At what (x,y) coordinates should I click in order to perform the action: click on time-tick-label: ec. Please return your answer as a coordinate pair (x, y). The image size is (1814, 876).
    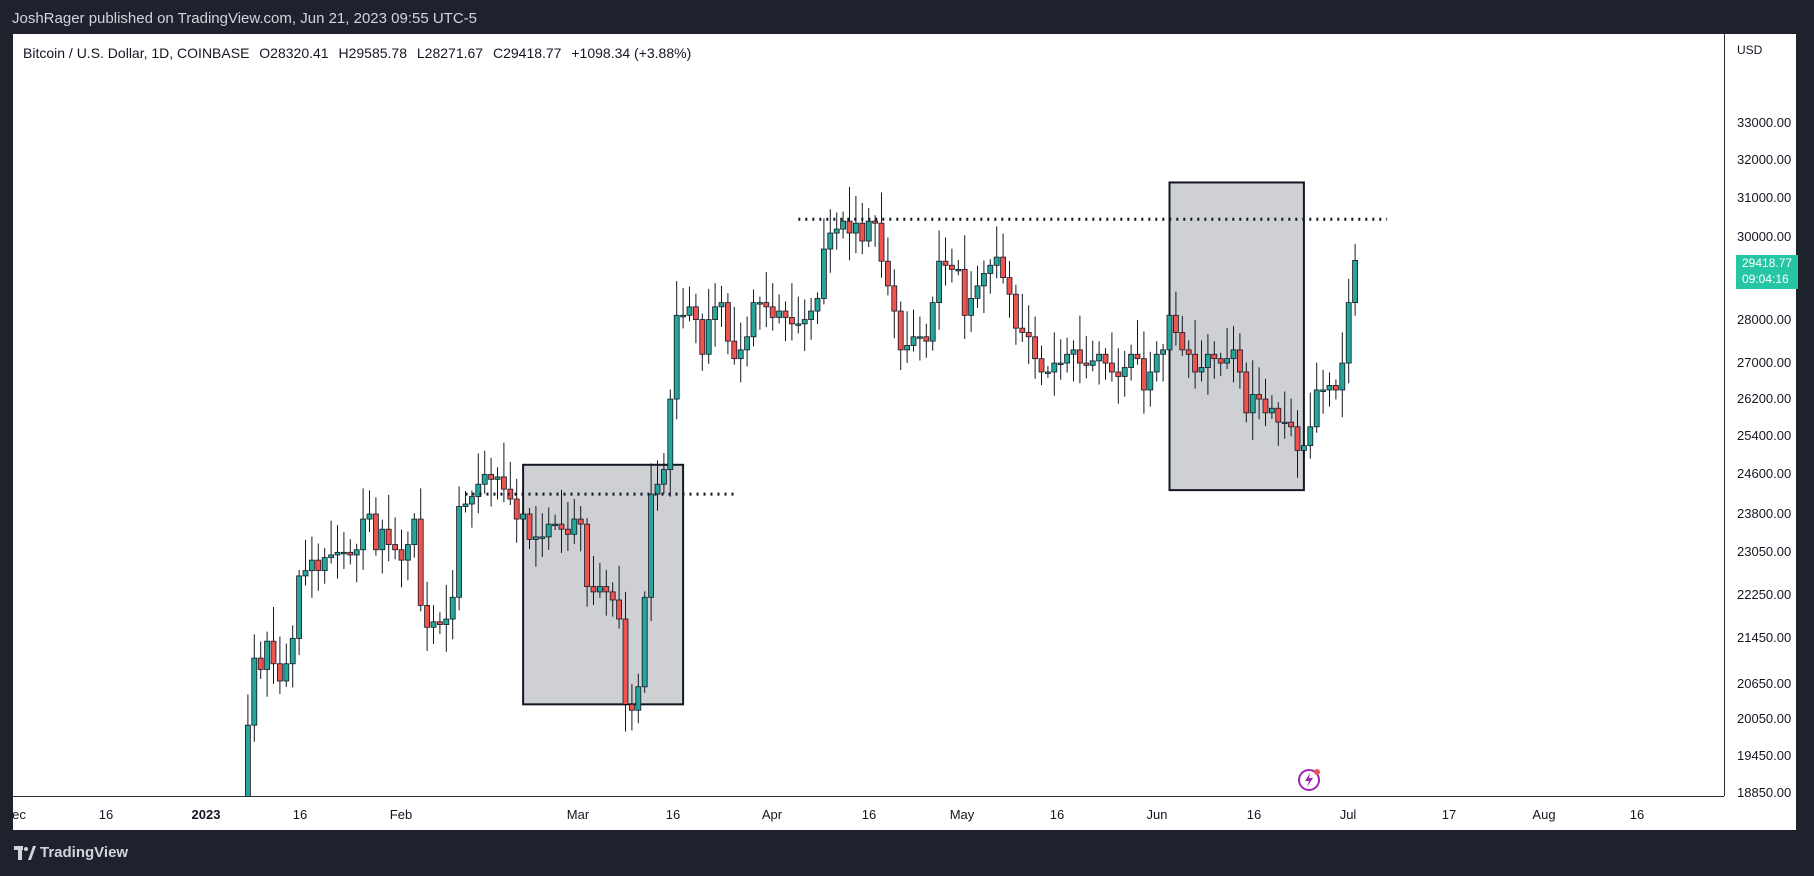
    Looking at the image, I should click on (19, 814).